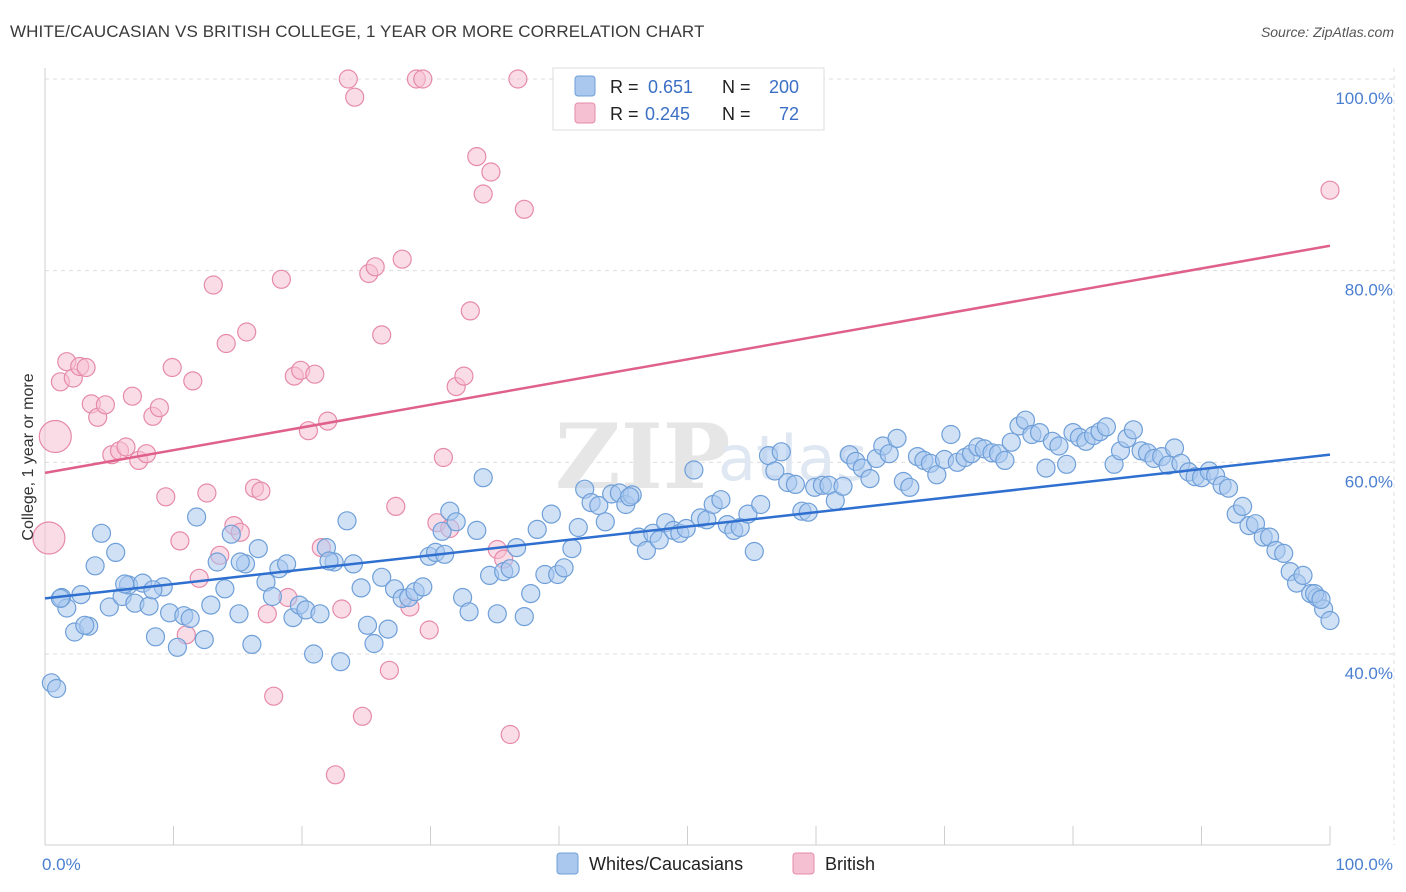 The image size is (1406, 892). What do you see at coordinates (667, 114) in the screenshot?
I see `legend-r-value-2: 0.245` at bounding box center [667, 114].